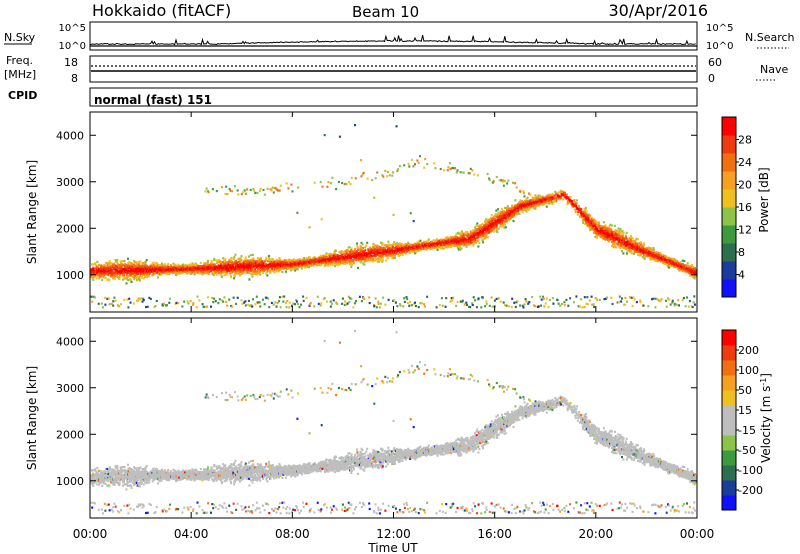 Image resolution: width=800 pixels, height=554 pixels. Describe the element at coordinates (22, 95) in the screenshot. I see `cpid-label: CPID` at that location.